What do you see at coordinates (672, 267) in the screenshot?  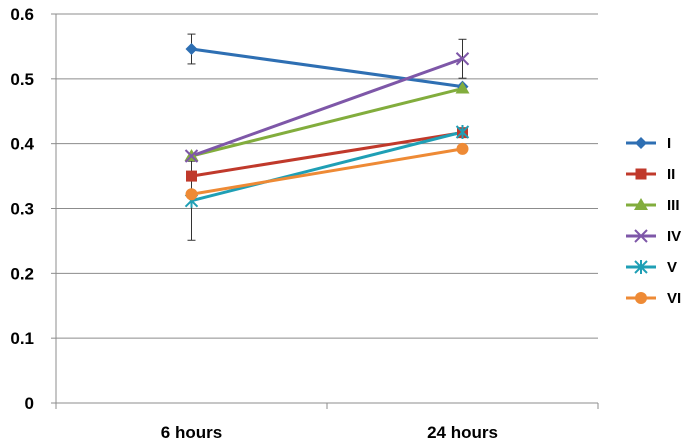 I see `legend-label: V` at bounding box center [672, 267].